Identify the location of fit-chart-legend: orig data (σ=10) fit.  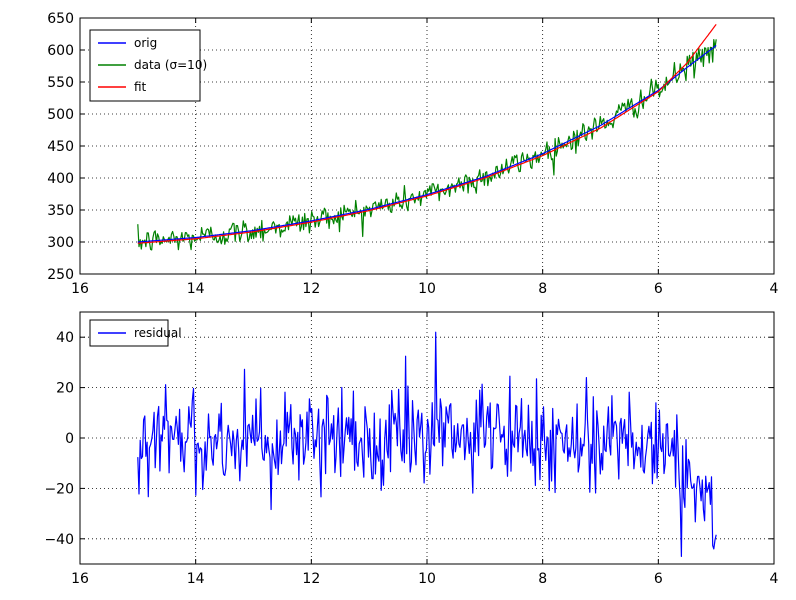
(148, 65).